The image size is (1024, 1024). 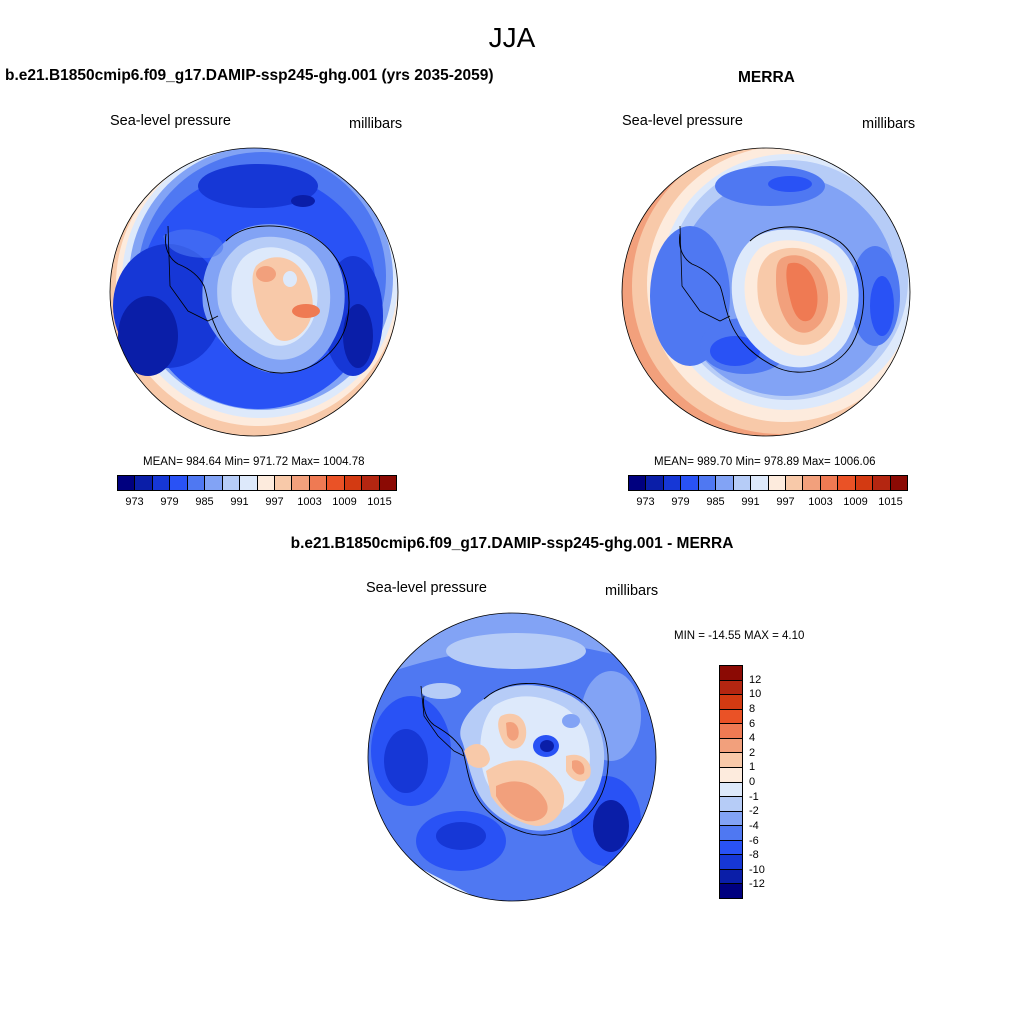 What do you see at coordinates (632, 591) in the screenshot?
I see `diff-units-label: millibars` at bounding box center [632, 591].